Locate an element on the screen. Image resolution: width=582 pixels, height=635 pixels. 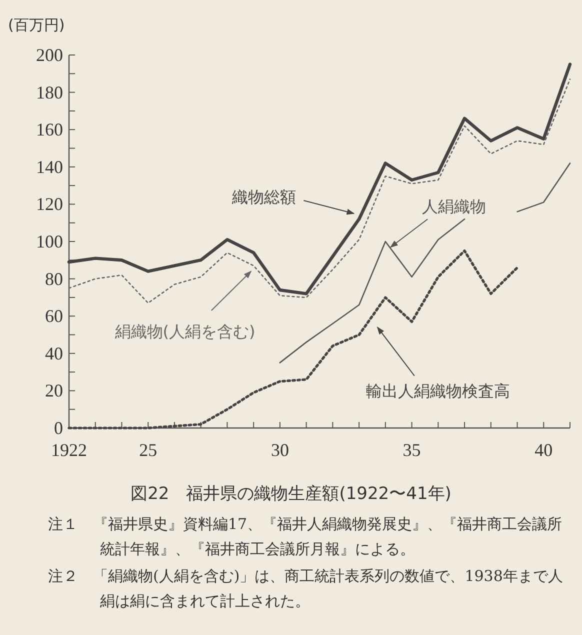
y-axis-title: (百万円) is located at coordinates (36, 25).